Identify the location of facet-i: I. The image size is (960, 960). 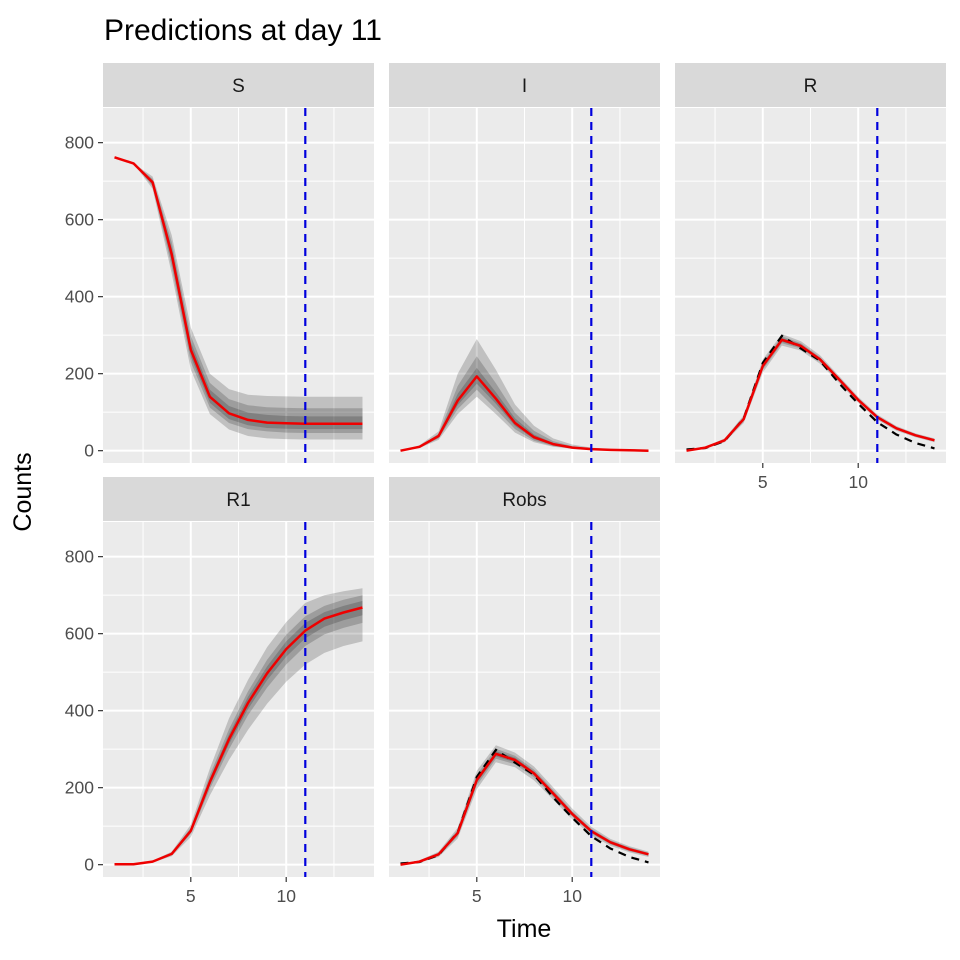
(524, 263).